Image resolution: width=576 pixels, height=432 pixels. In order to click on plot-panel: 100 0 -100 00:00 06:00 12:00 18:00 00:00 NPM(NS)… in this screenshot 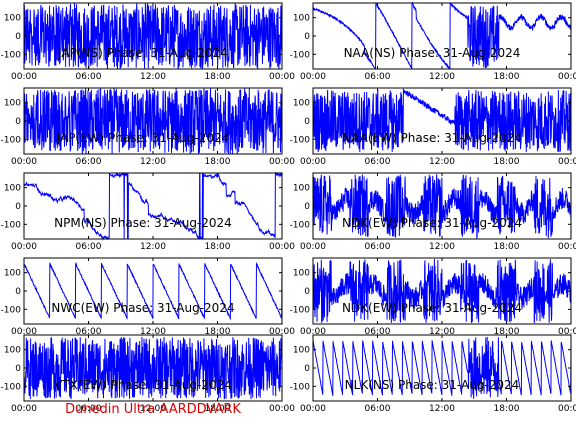, I will do `click(148, 211)`.